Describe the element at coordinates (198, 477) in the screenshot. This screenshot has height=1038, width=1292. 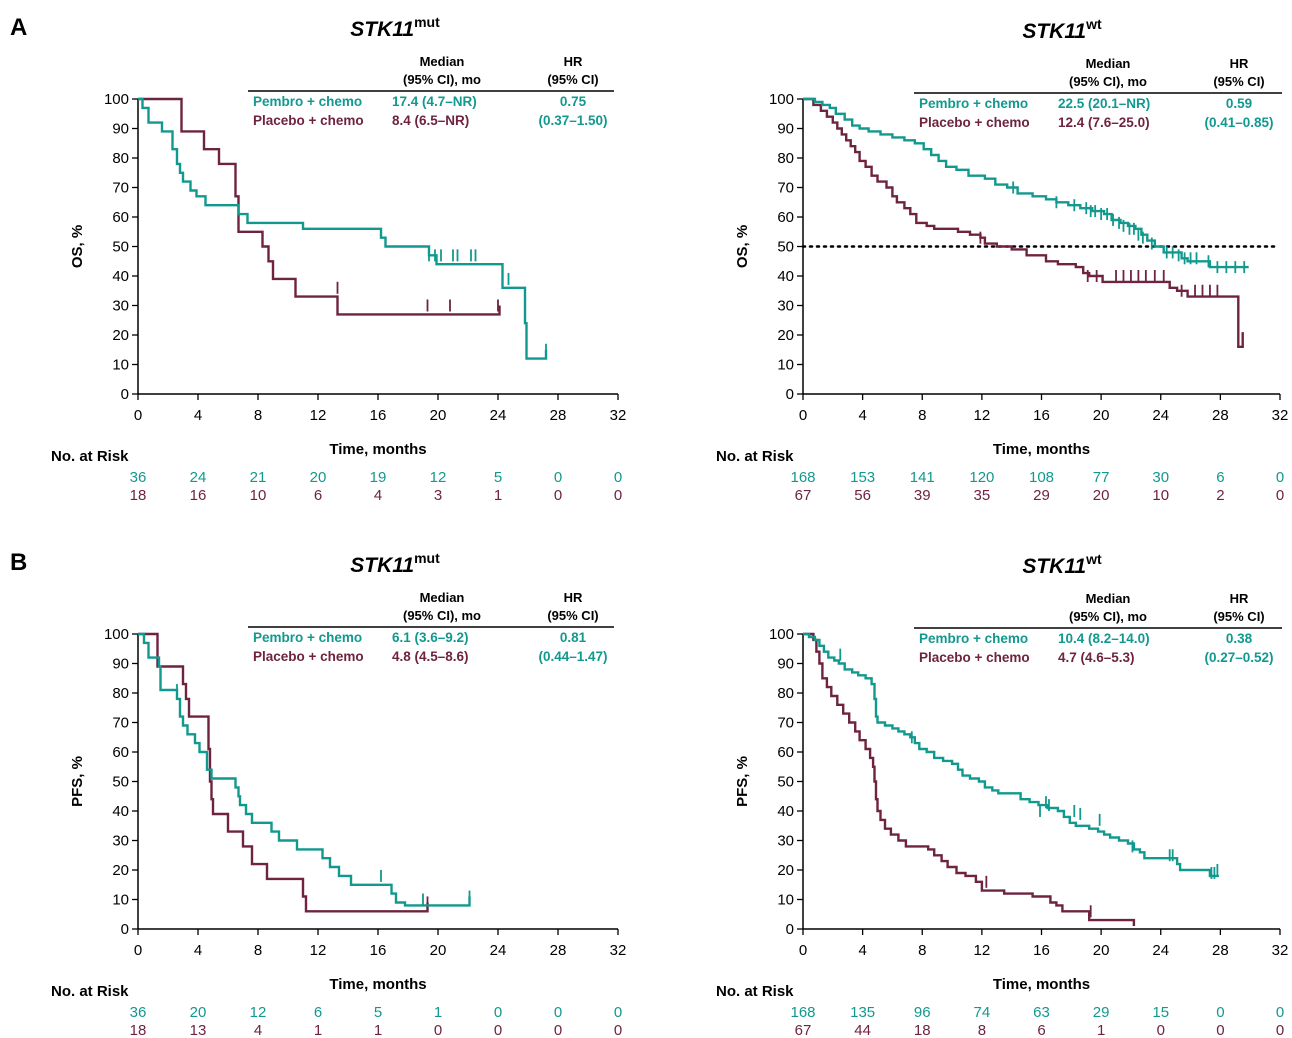
I see `risk-pembro-count: 24` at that location.